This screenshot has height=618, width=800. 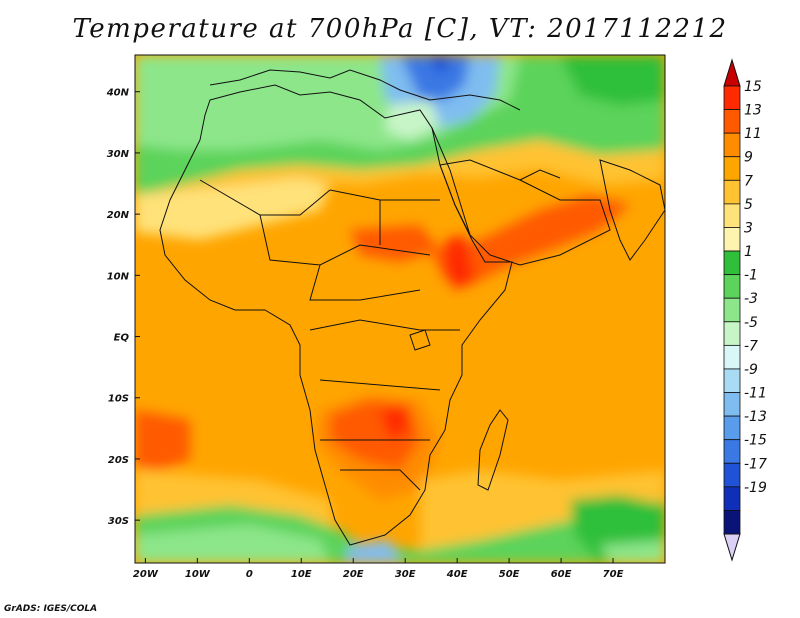 What do you see at coordinates (755, 394) in the screenshot?
I see `colorbar-label: -11` at bounding box center [755, 394].